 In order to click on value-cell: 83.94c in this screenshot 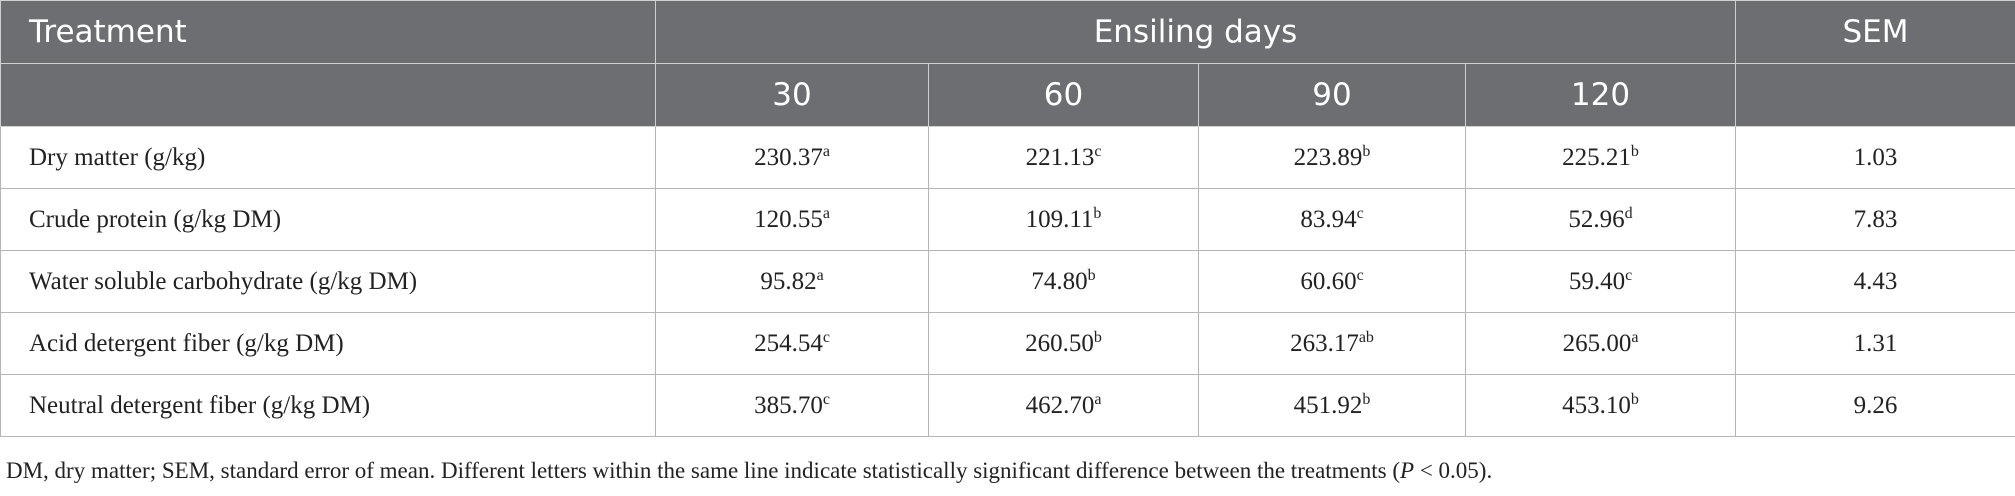, I will do `click(1332, 219)`.